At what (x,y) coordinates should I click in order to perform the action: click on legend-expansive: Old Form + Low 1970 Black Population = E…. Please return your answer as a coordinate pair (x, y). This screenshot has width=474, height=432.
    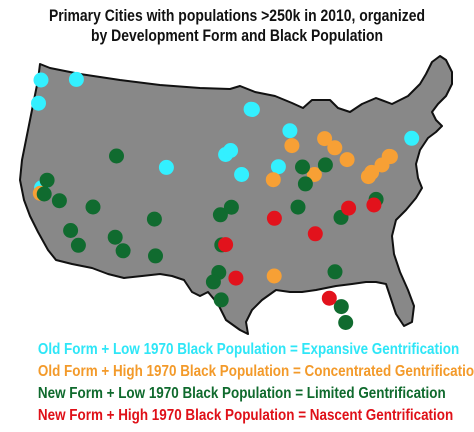
    Looking at the image, I should click on (248, 349).